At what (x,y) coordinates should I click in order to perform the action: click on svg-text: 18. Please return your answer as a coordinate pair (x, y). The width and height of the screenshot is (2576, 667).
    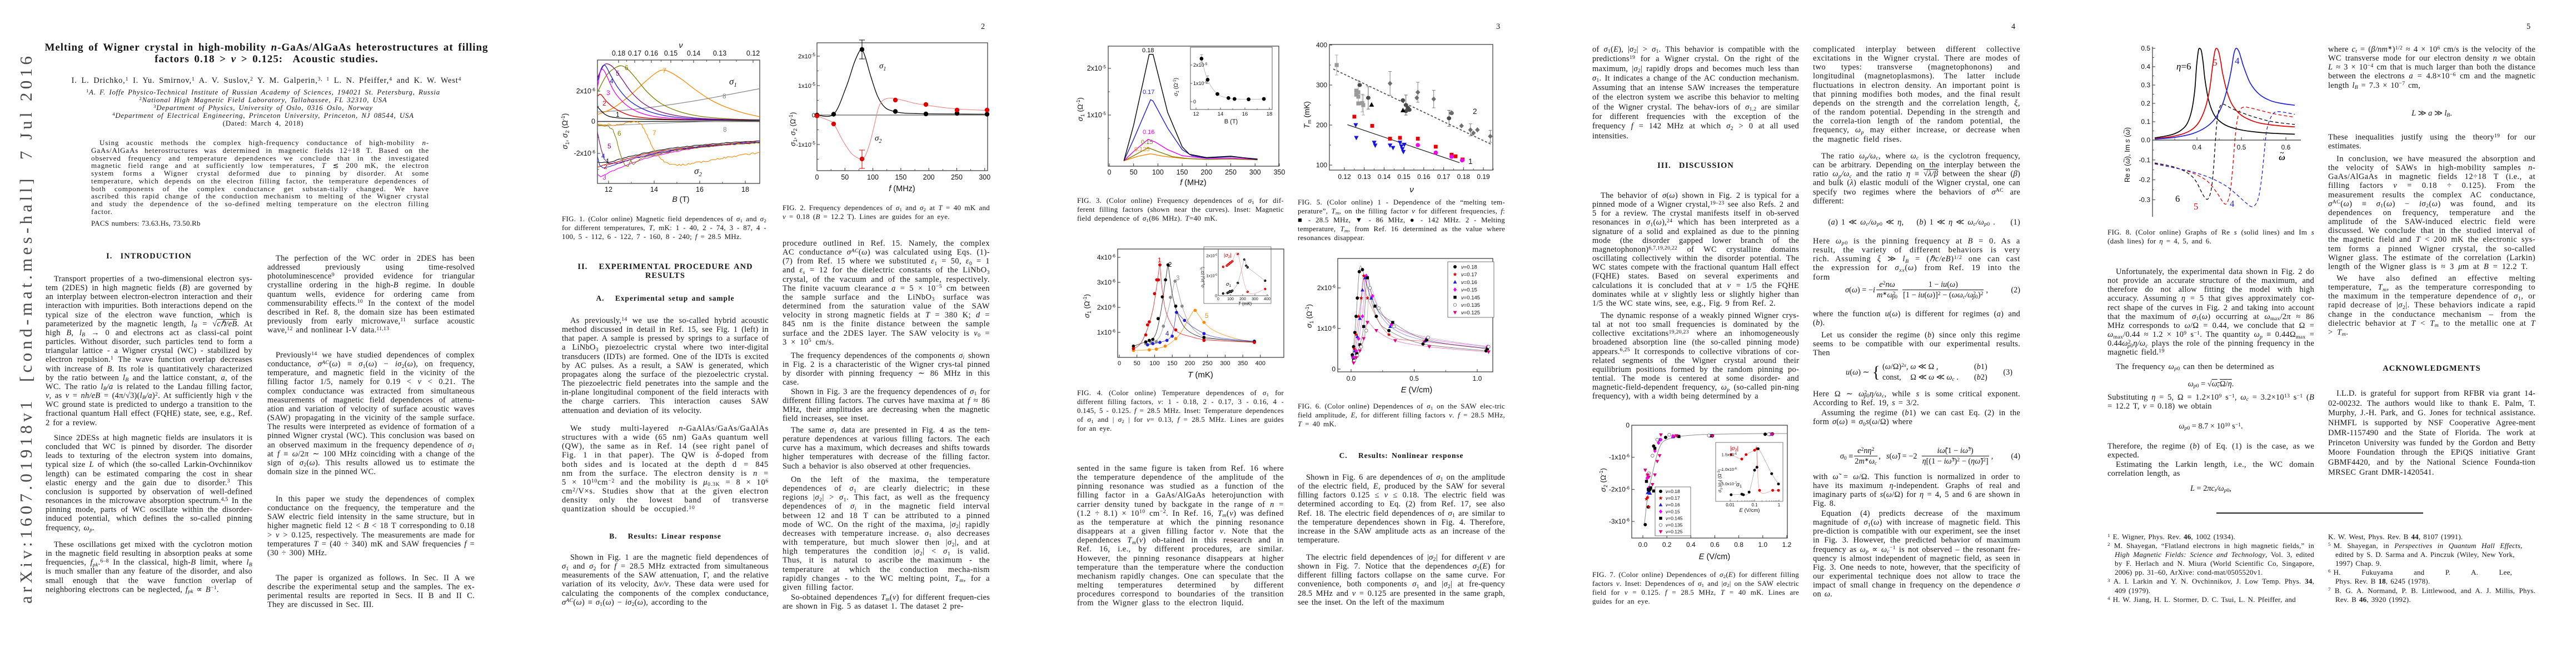
    Looking at the image, I should click on (745, 189).